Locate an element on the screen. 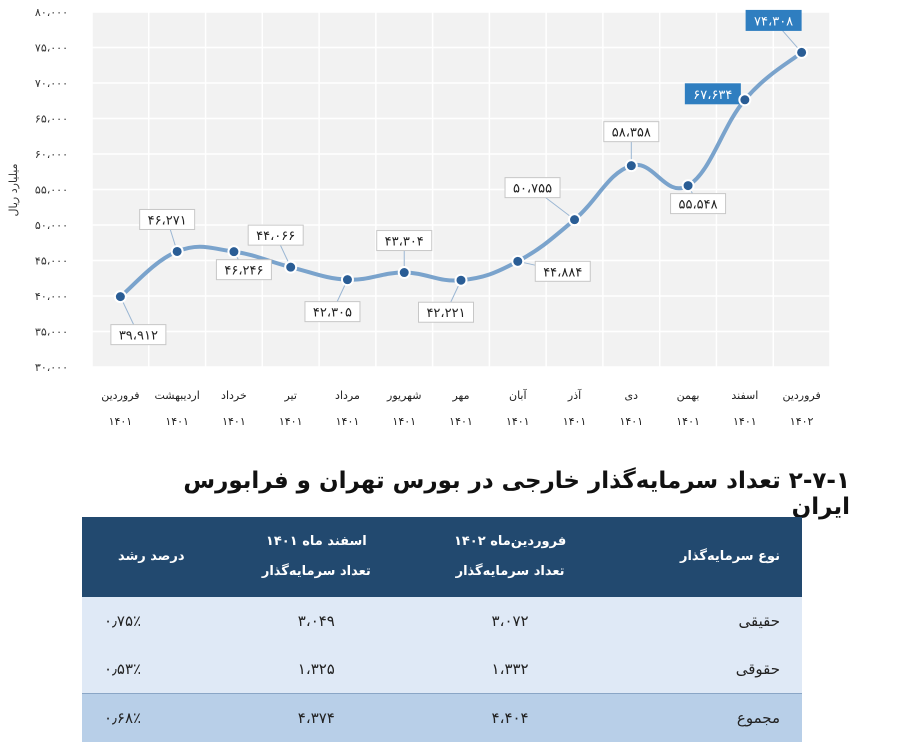 This screenshot has height=747, width=900. x-tick-label-month: آبان is located at coordinates (518, 395).